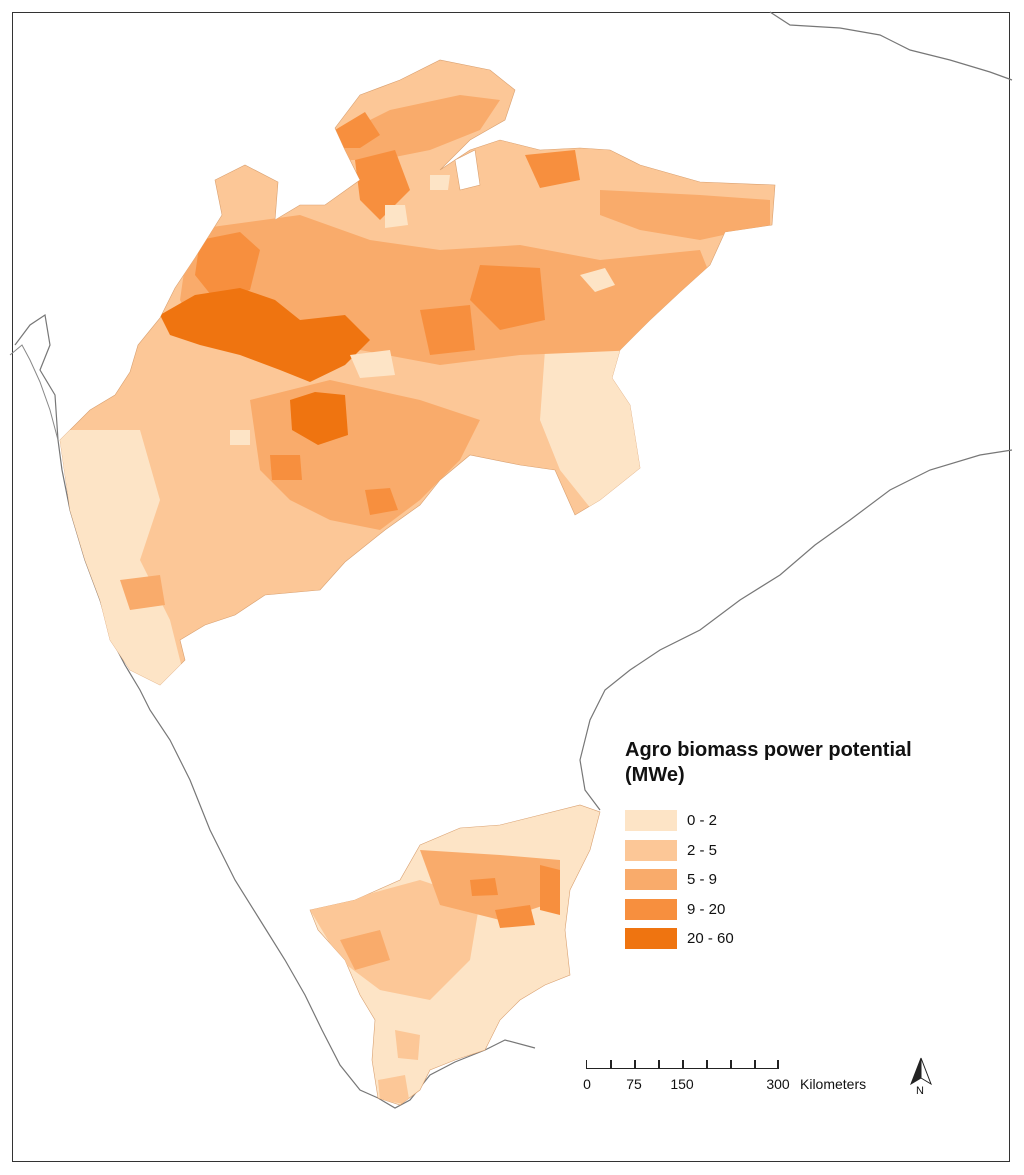 The height and width of the screenshot is (1175, 1024). What do you see at coordinates (778, 1084) in the screenshot?
I see `scale-label-300: 300` at bounding box center [778, 1084].